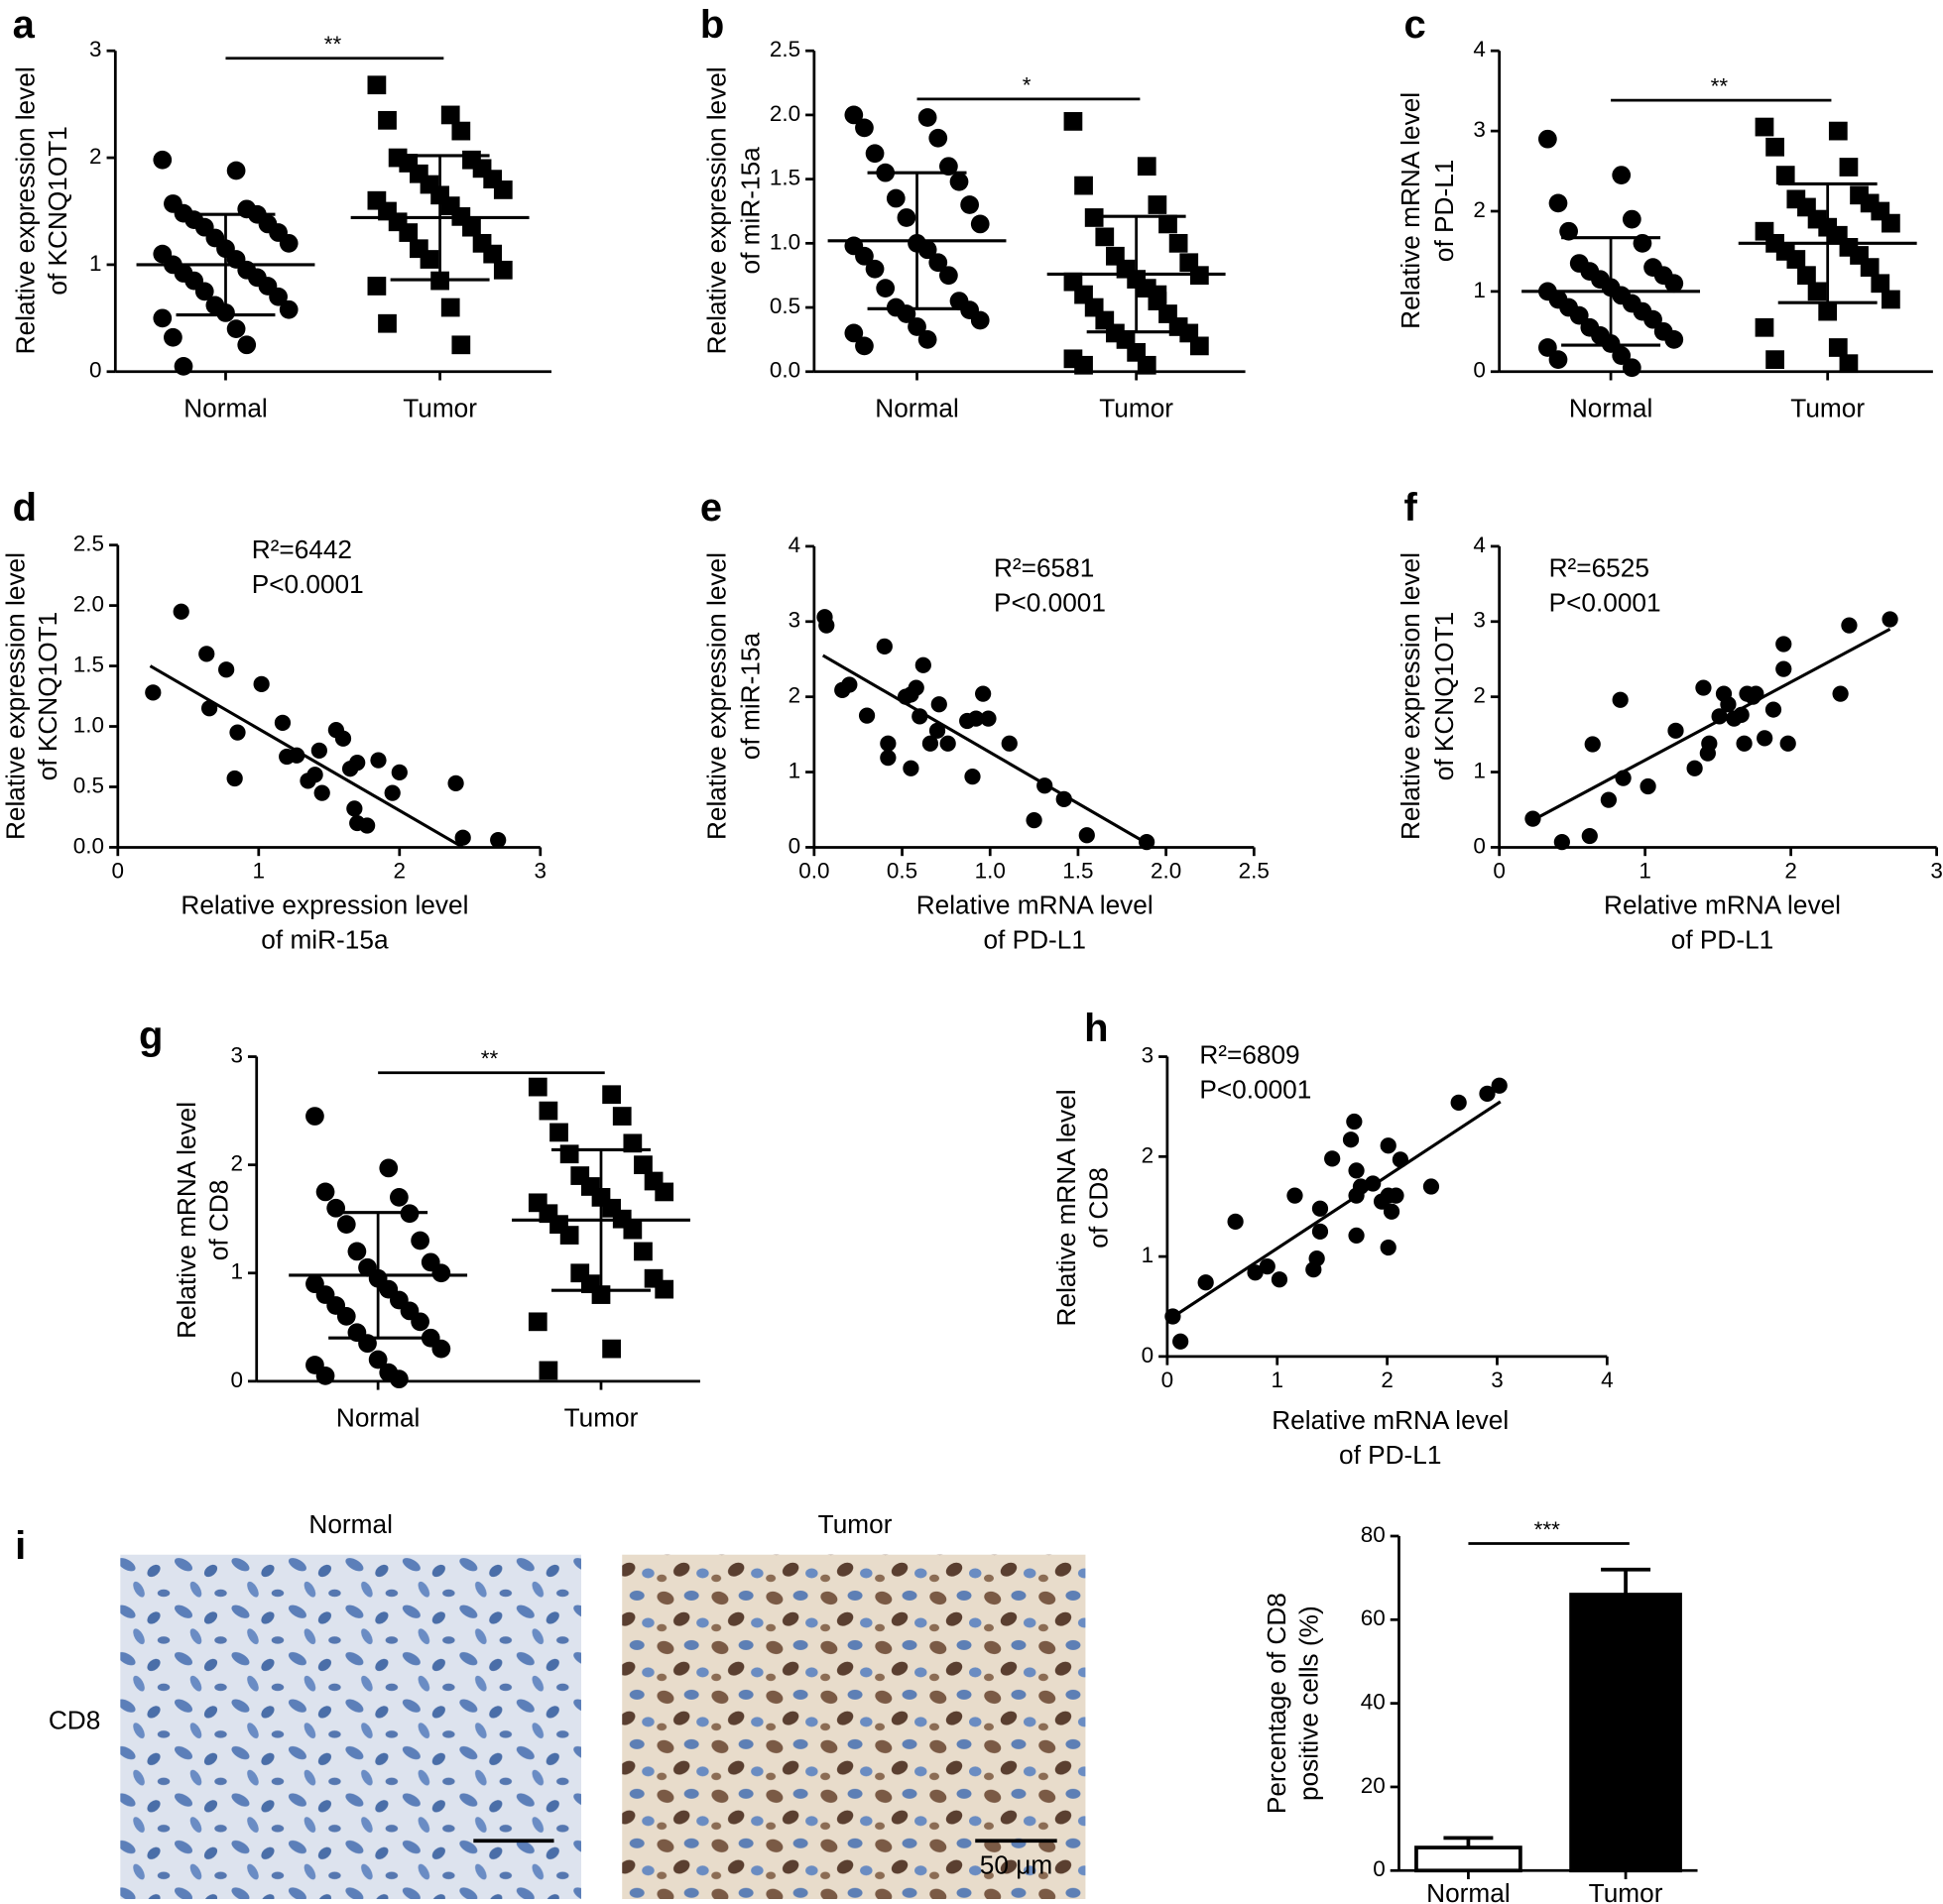 This screenshot has height=1904, width=1943. What do you see at coordinates (917, 407) in the screenshot?
I see `x-tick-label: Normal` at bounding box center [917, 407].